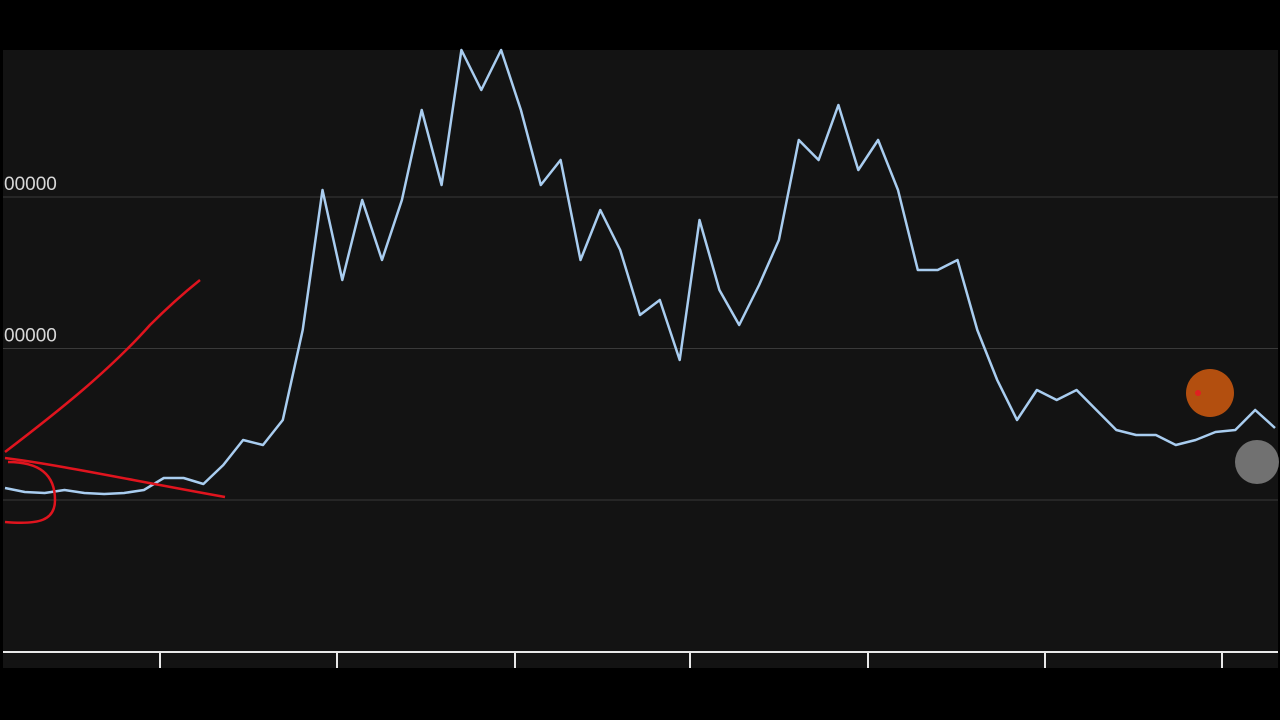 This screenshot has width=1280, height=720. I want to click on x-axis-ticks, so click(691, 660).